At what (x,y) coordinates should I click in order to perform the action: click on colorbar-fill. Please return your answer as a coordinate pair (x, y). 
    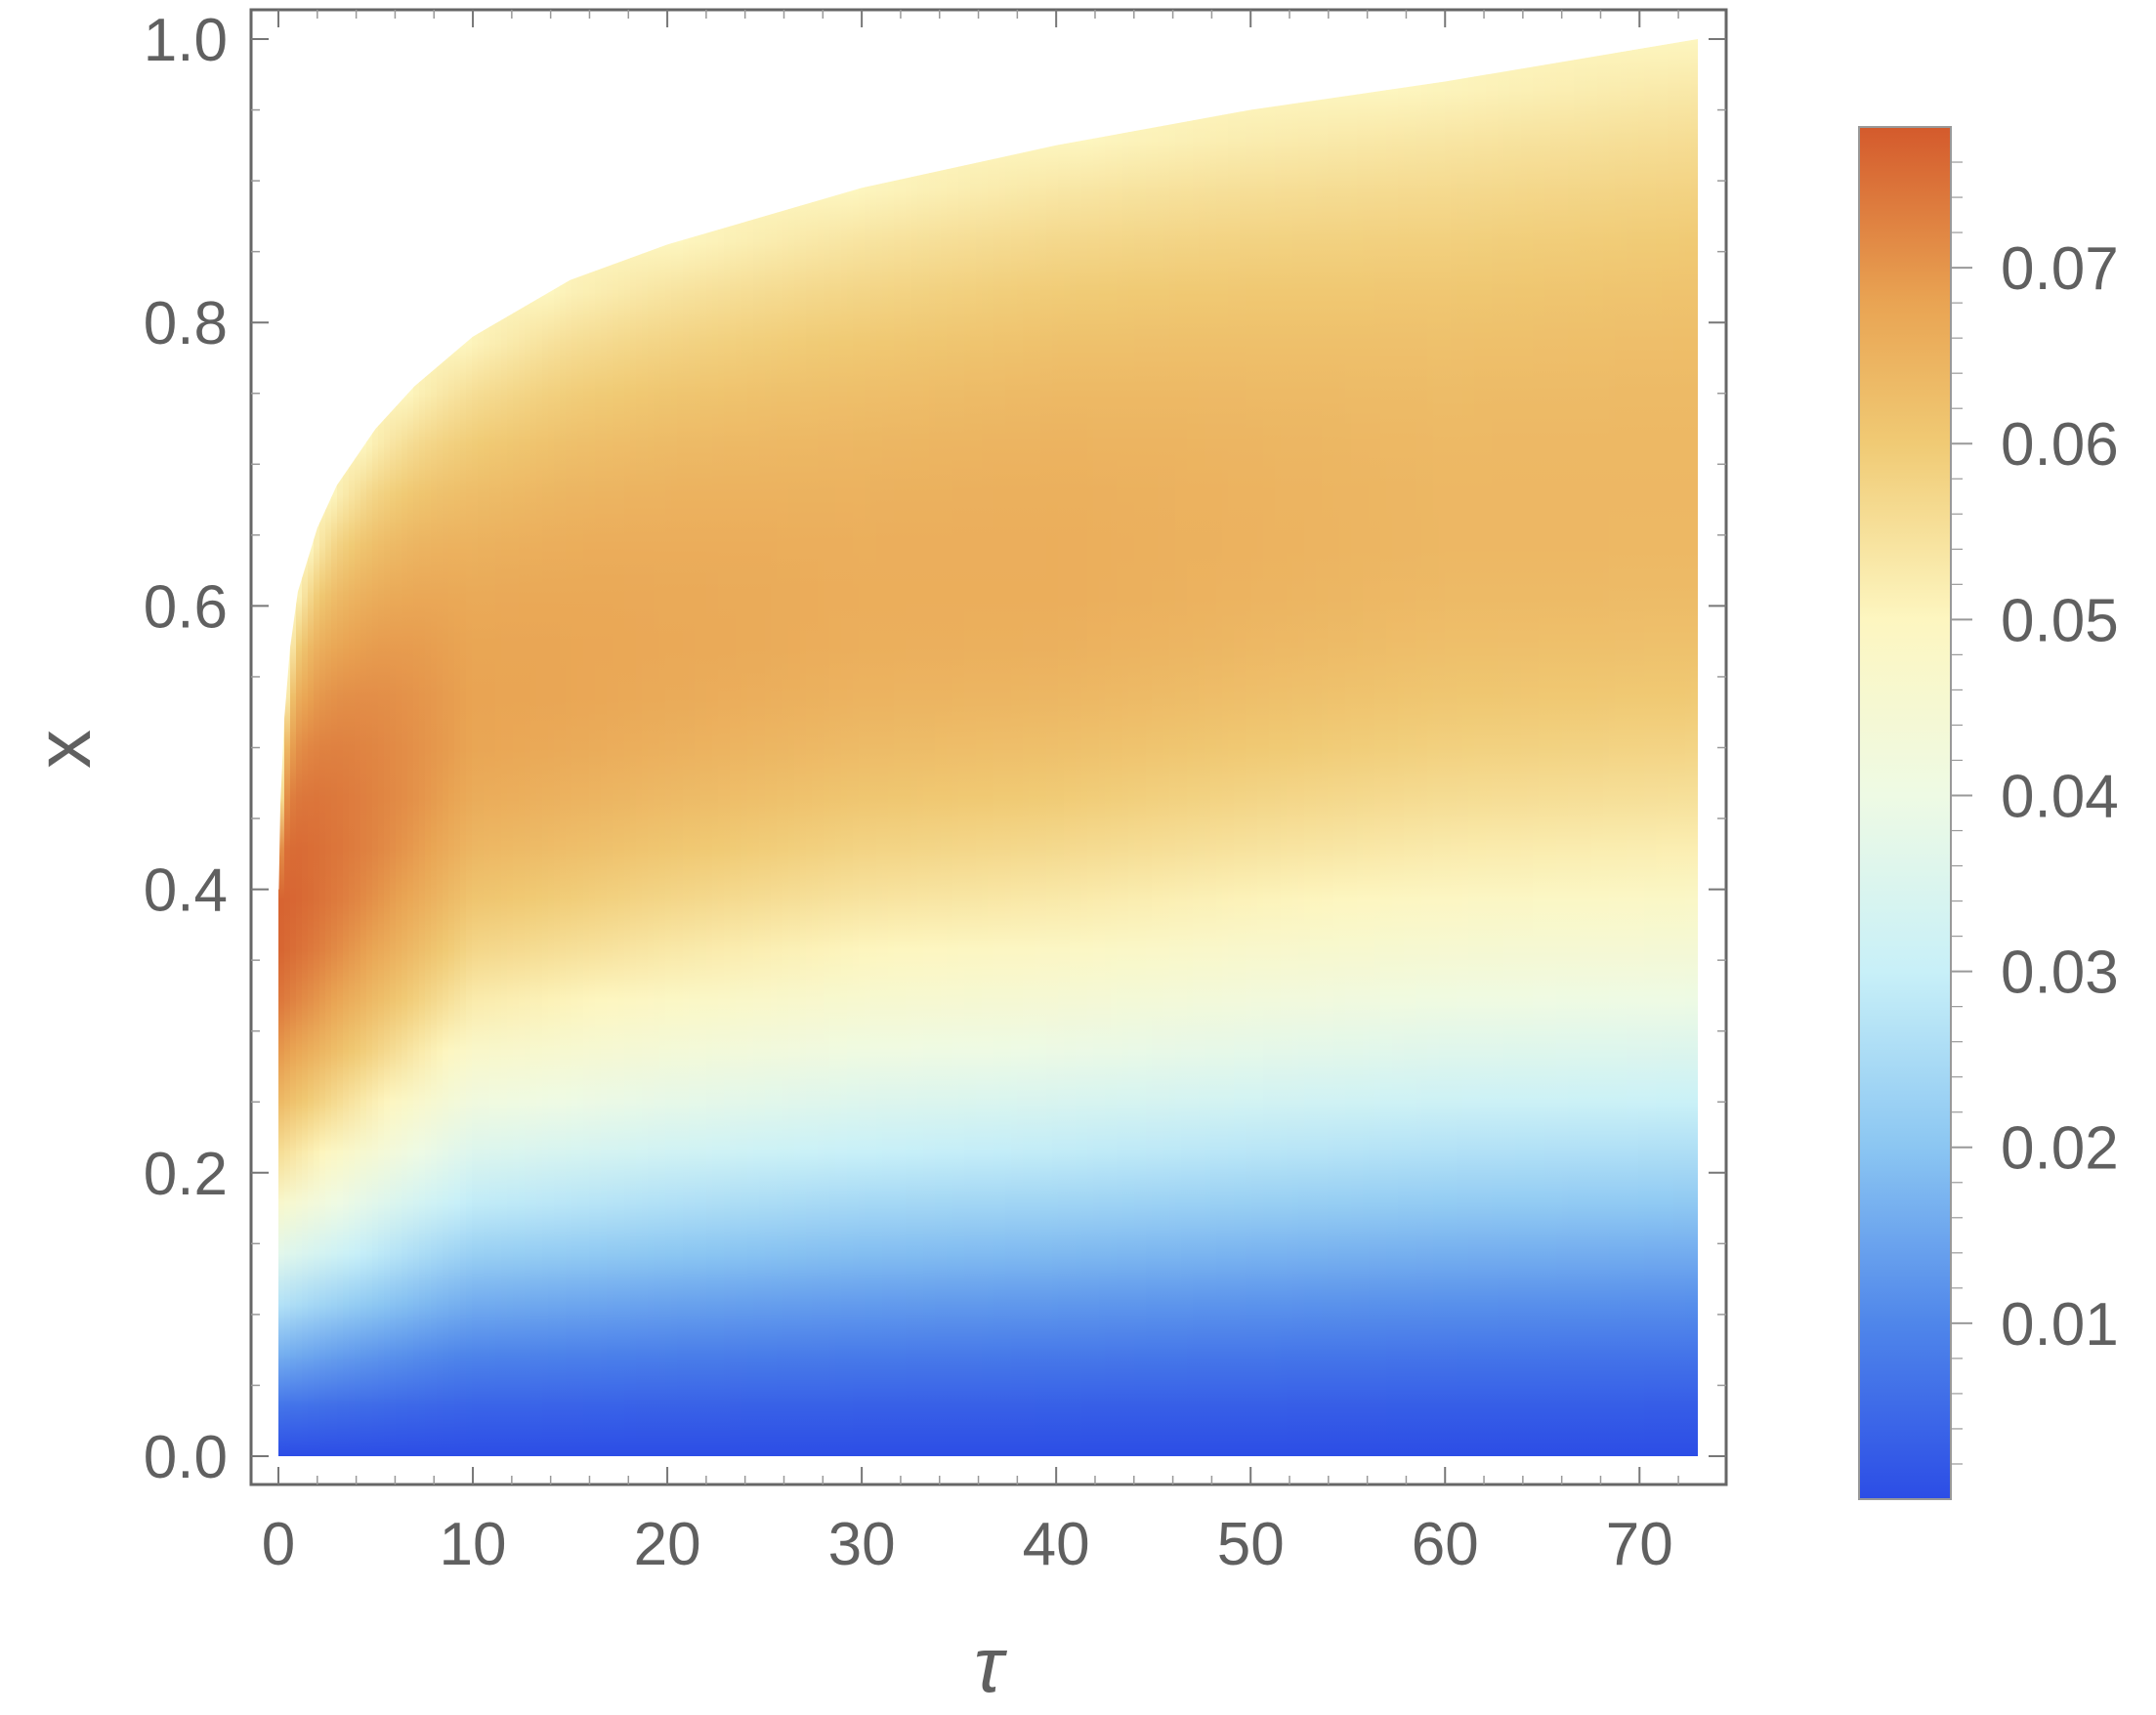
    Looking at the image, I should click on (1905, 813).